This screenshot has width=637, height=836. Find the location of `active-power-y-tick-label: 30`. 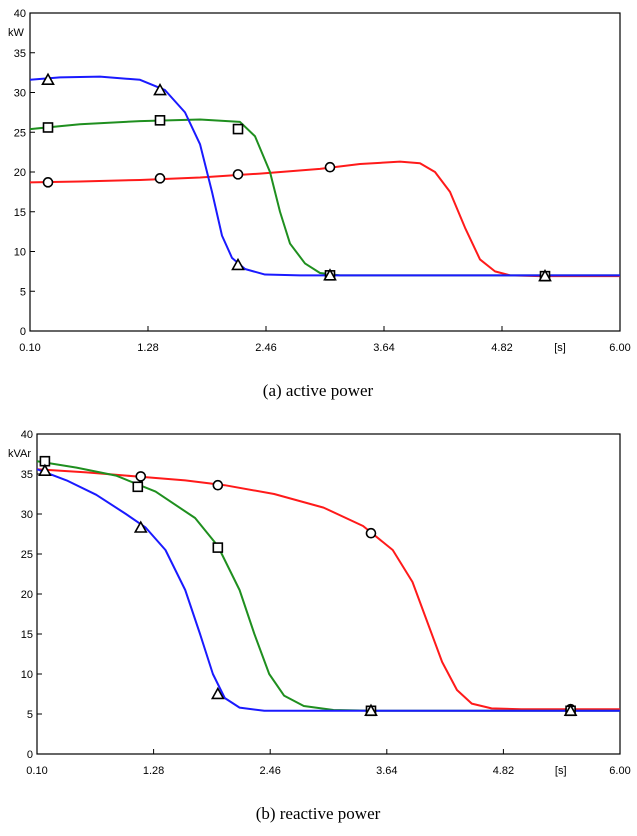

active-power-y-tick-label: 30 is located at coordinates (20, 94).